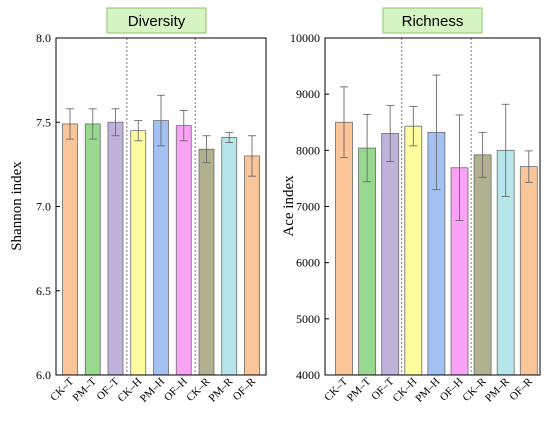 The height and width of the screenshot is (427, 550). Describe the element at coordinates (17, 206) in the screenshot. I see `diversity-y-axis-label: Shannon index` at that location.